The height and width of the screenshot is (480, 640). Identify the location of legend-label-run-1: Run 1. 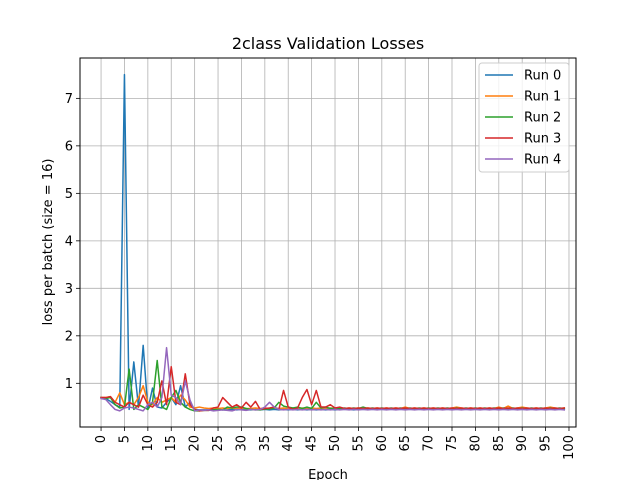
(542, 97).